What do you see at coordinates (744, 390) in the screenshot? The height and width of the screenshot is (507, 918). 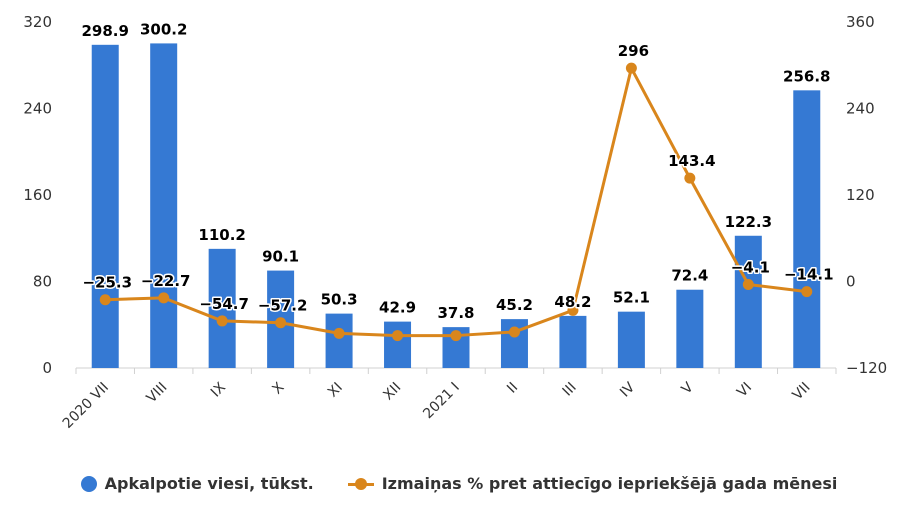 I see `x-tick-label: VI` at bounding box center [744, 390].